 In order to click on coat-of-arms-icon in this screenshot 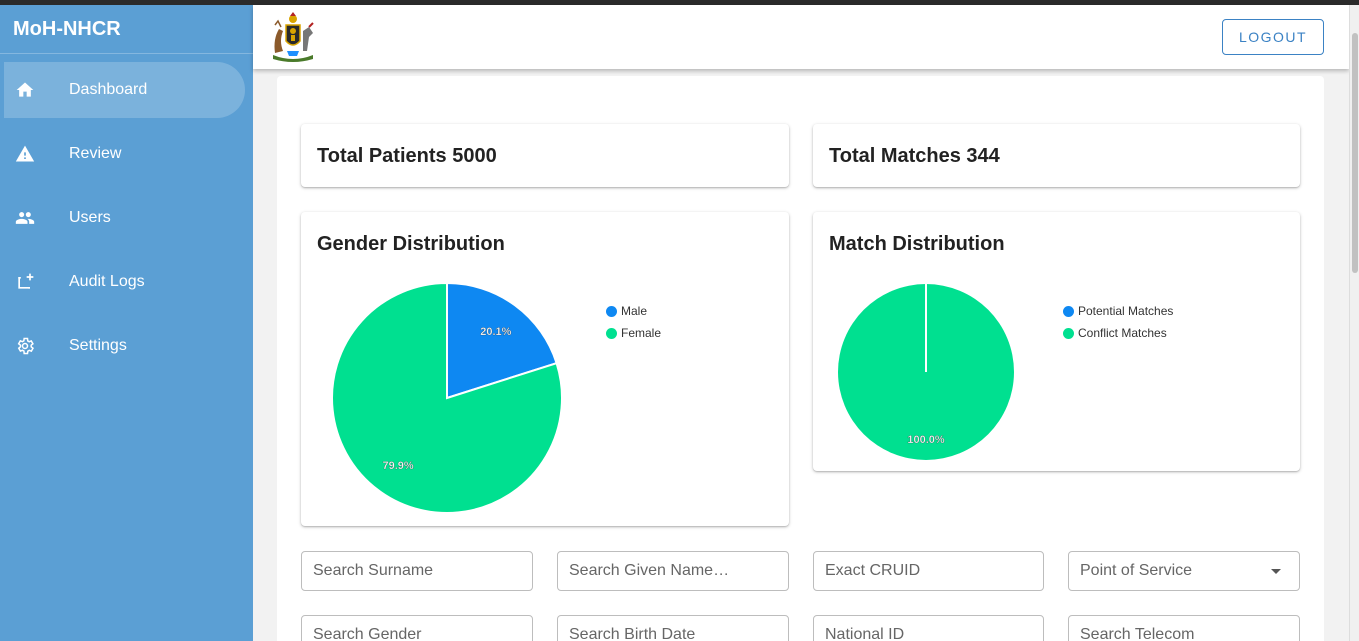, I will do `click(293, 37)`.